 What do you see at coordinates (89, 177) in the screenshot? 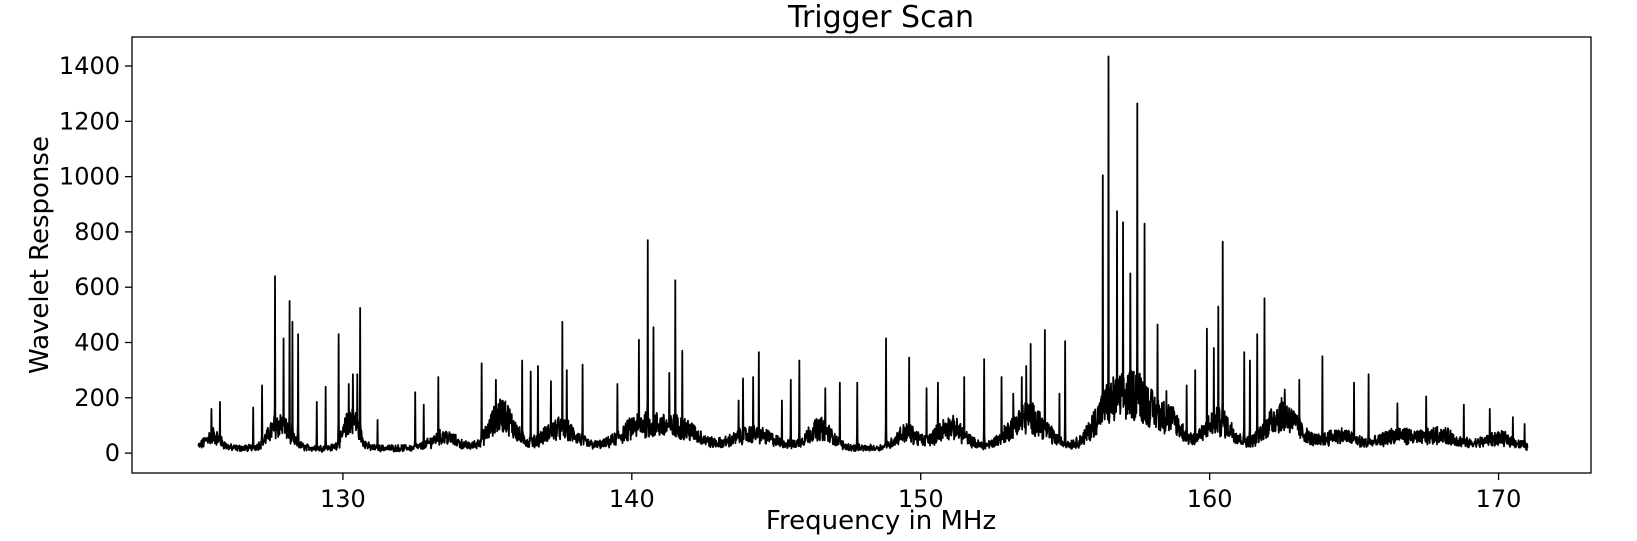
I see `y-tick-label: 1000` at bounding box center [89, 177].